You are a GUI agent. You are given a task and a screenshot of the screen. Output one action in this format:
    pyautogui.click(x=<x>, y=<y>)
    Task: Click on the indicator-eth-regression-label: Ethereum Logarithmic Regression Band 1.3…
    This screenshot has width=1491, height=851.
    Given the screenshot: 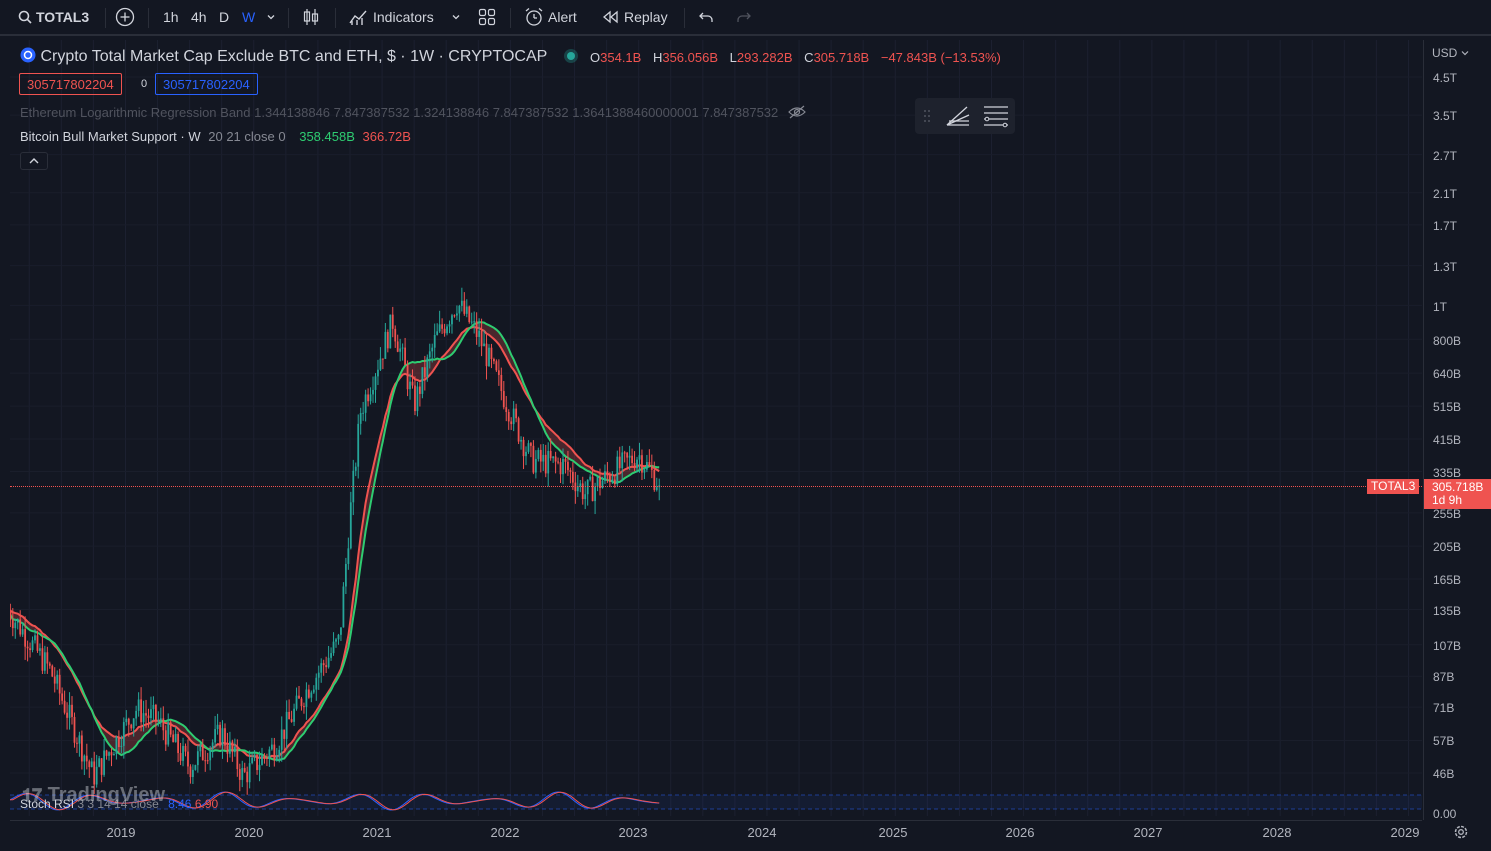 What is the action you would take?
    pyautogui.click(x=399, y=112)
    